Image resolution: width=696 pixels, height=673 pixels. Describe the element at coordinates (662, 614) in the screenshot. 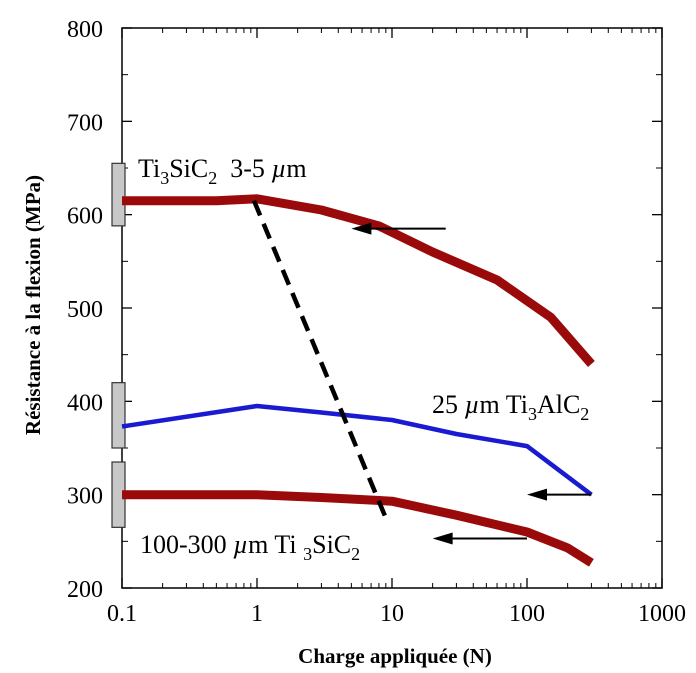

I see `x-tick-label: 1000` at that location.